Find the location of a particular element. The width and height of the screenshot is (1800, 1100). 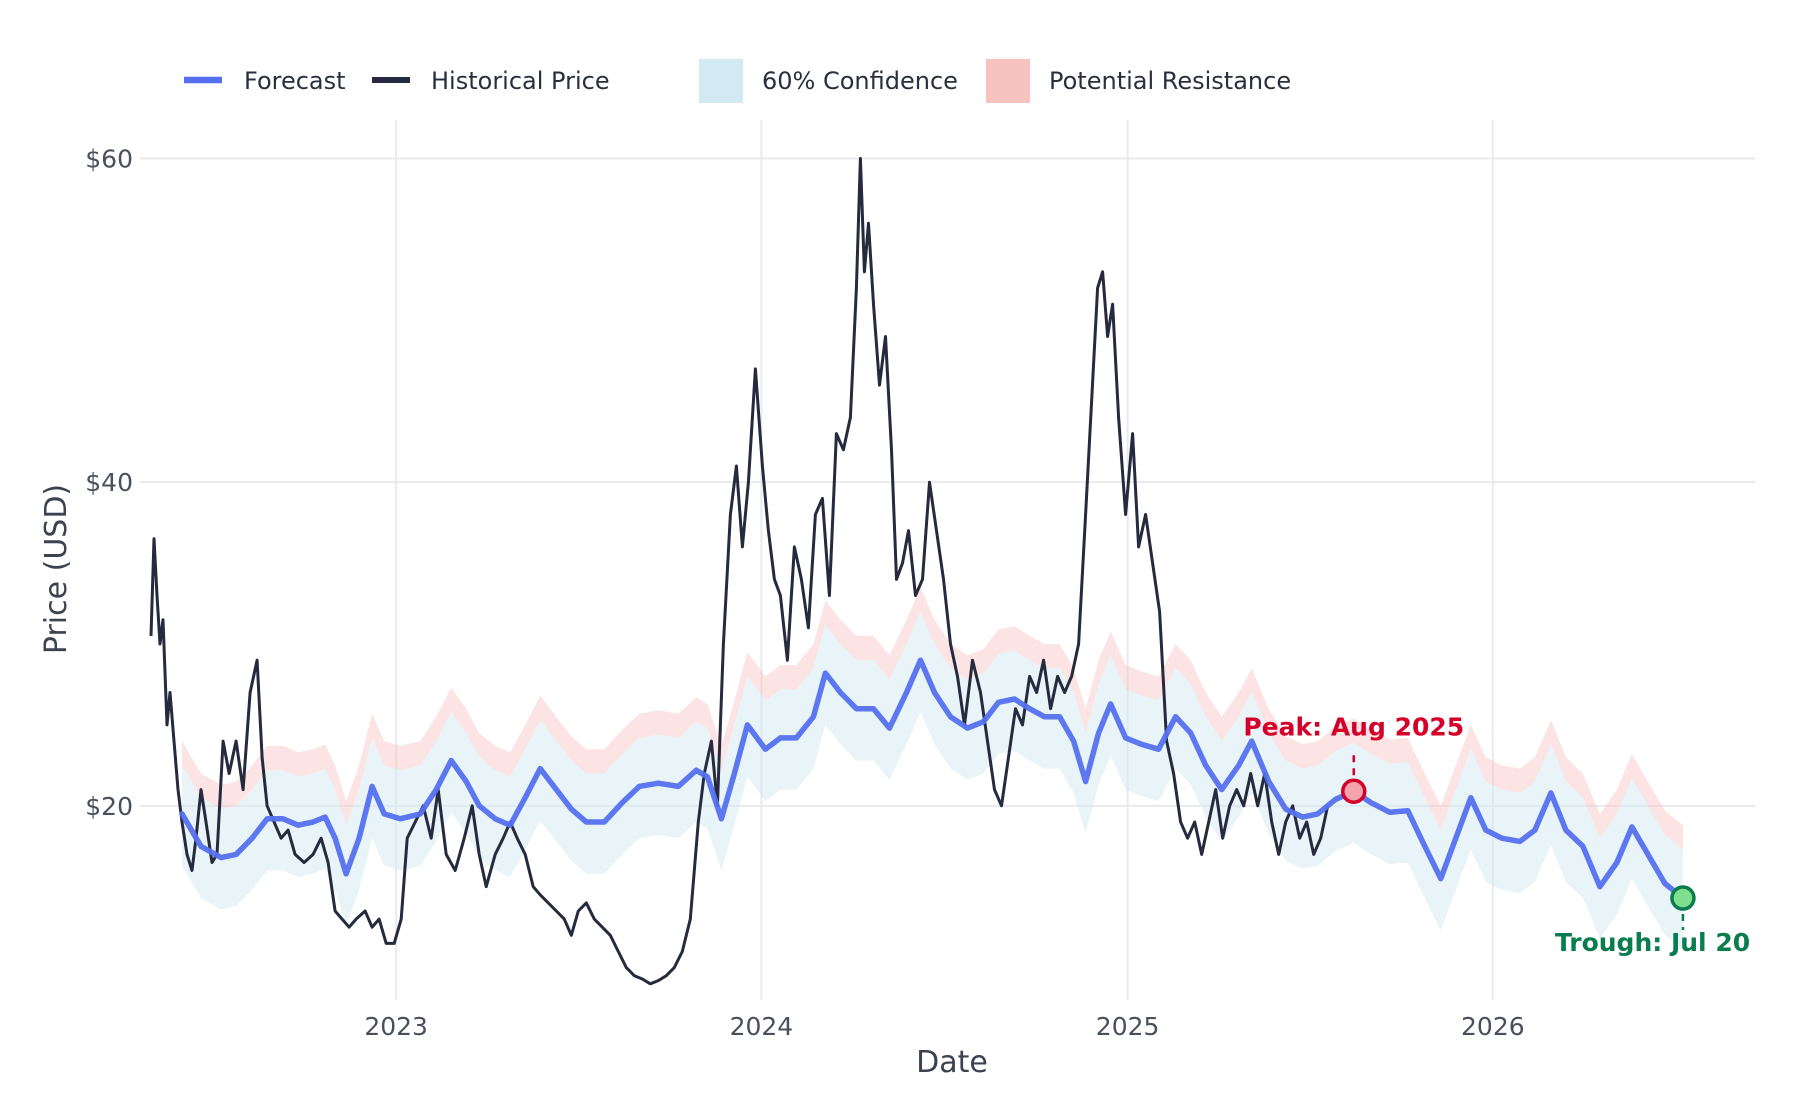

trough-label: Trough: Jul 20 is located at coordinates (1652, 942).